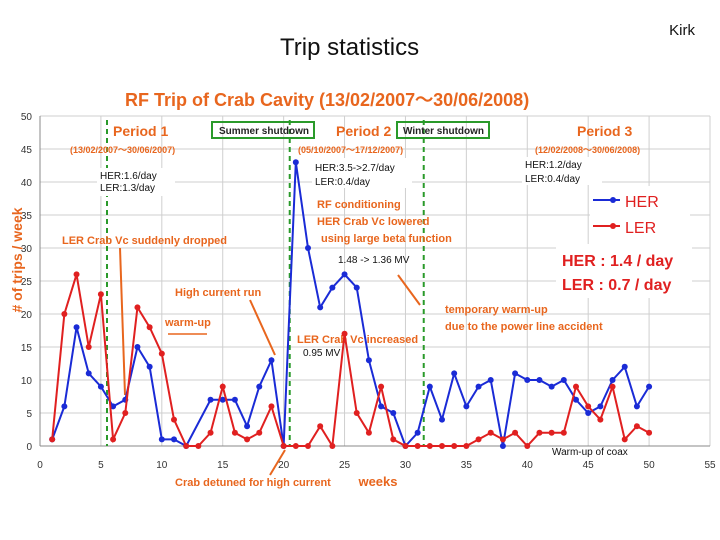  I want to click on period-3-ler-rate: LER:0.4/day, so click(552, 179).